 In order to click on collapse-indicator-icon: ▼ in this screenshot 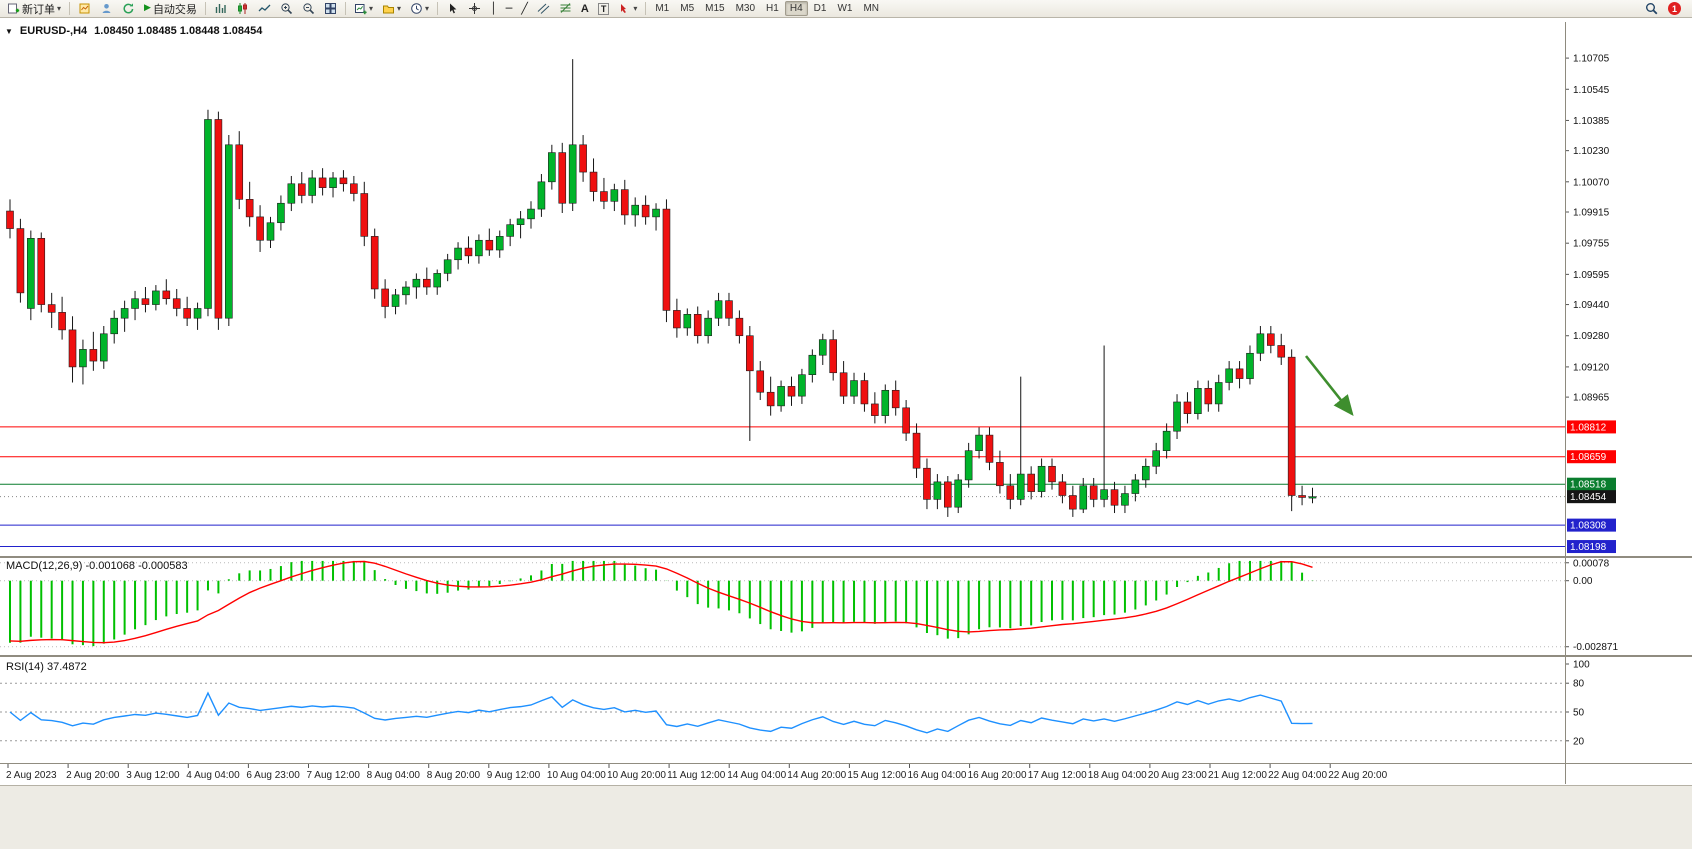, I will do `click(9, 31)`.